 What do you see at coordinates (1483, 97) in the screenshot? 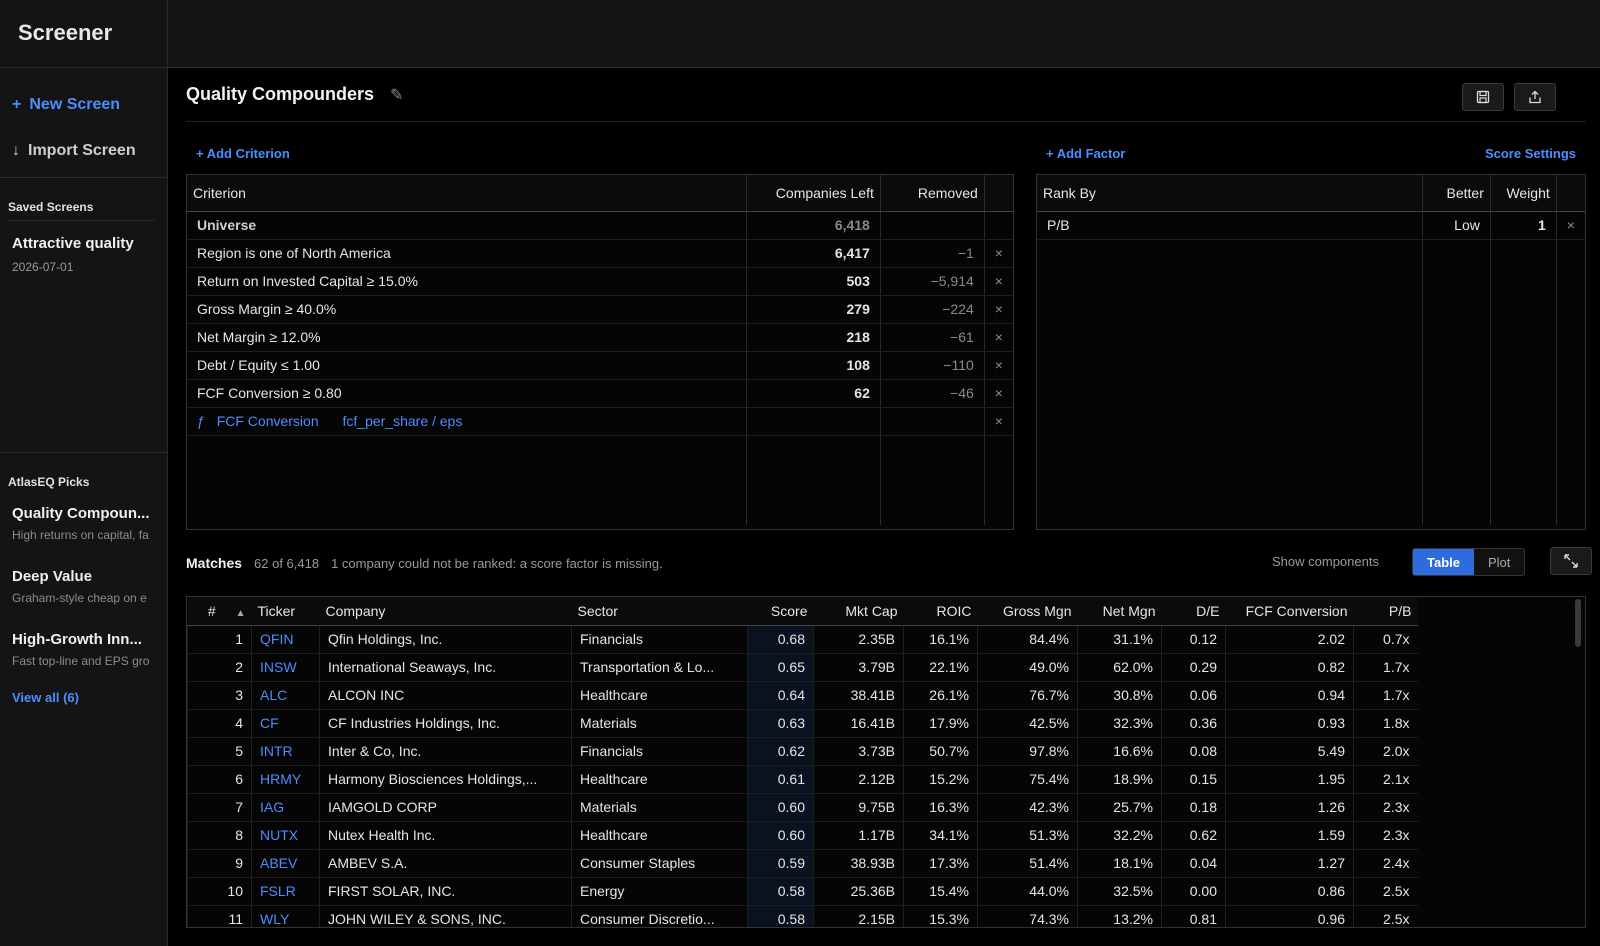
I see `save-button` at bounding box center [1483, 97].